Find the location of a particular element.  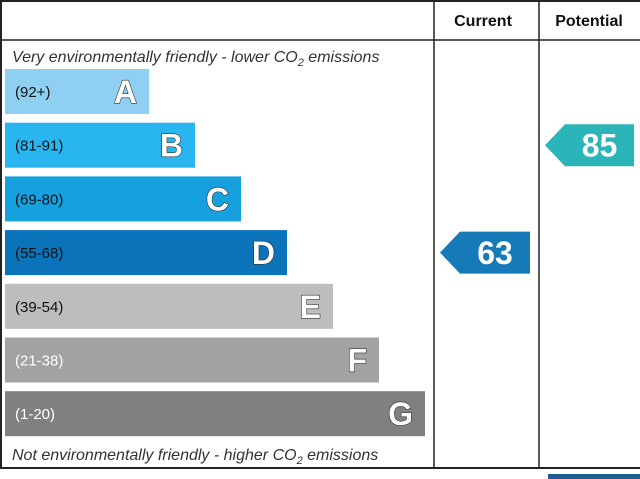

band-g-letter: G is located at coordinates (400, 414).